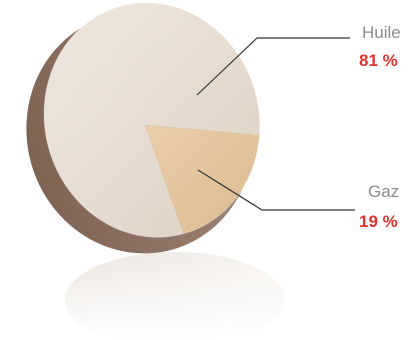 This screenshot has width=417, height=340. I want to click on pie-slice-gaz, so click(202, 179).